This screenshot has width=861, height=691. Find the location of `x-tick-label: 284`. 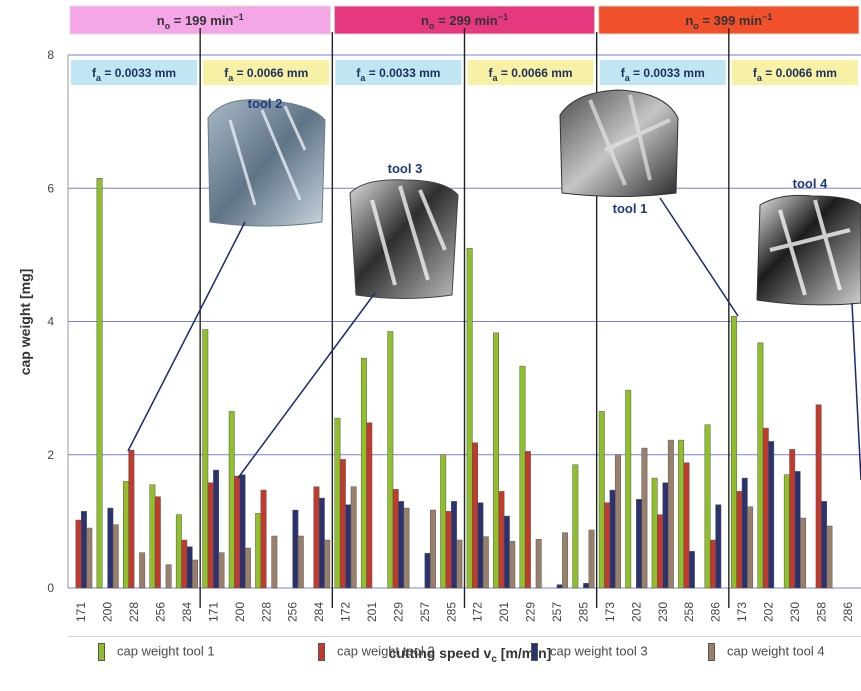

x-tick-label: 284 is located at coordinates (187, 612).